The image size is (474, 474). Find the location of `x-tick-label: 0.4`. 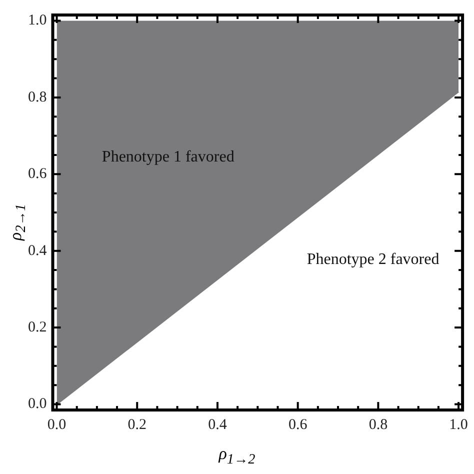

x-tick-label: 0.4 is located at coordinates (218, 424).